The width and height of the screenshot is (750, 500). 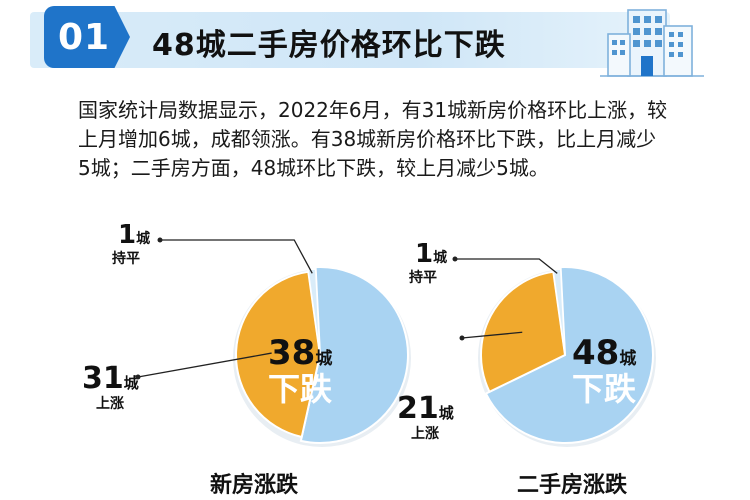 I want to click on fall-label-number: 48, so click(x=595, y=353).